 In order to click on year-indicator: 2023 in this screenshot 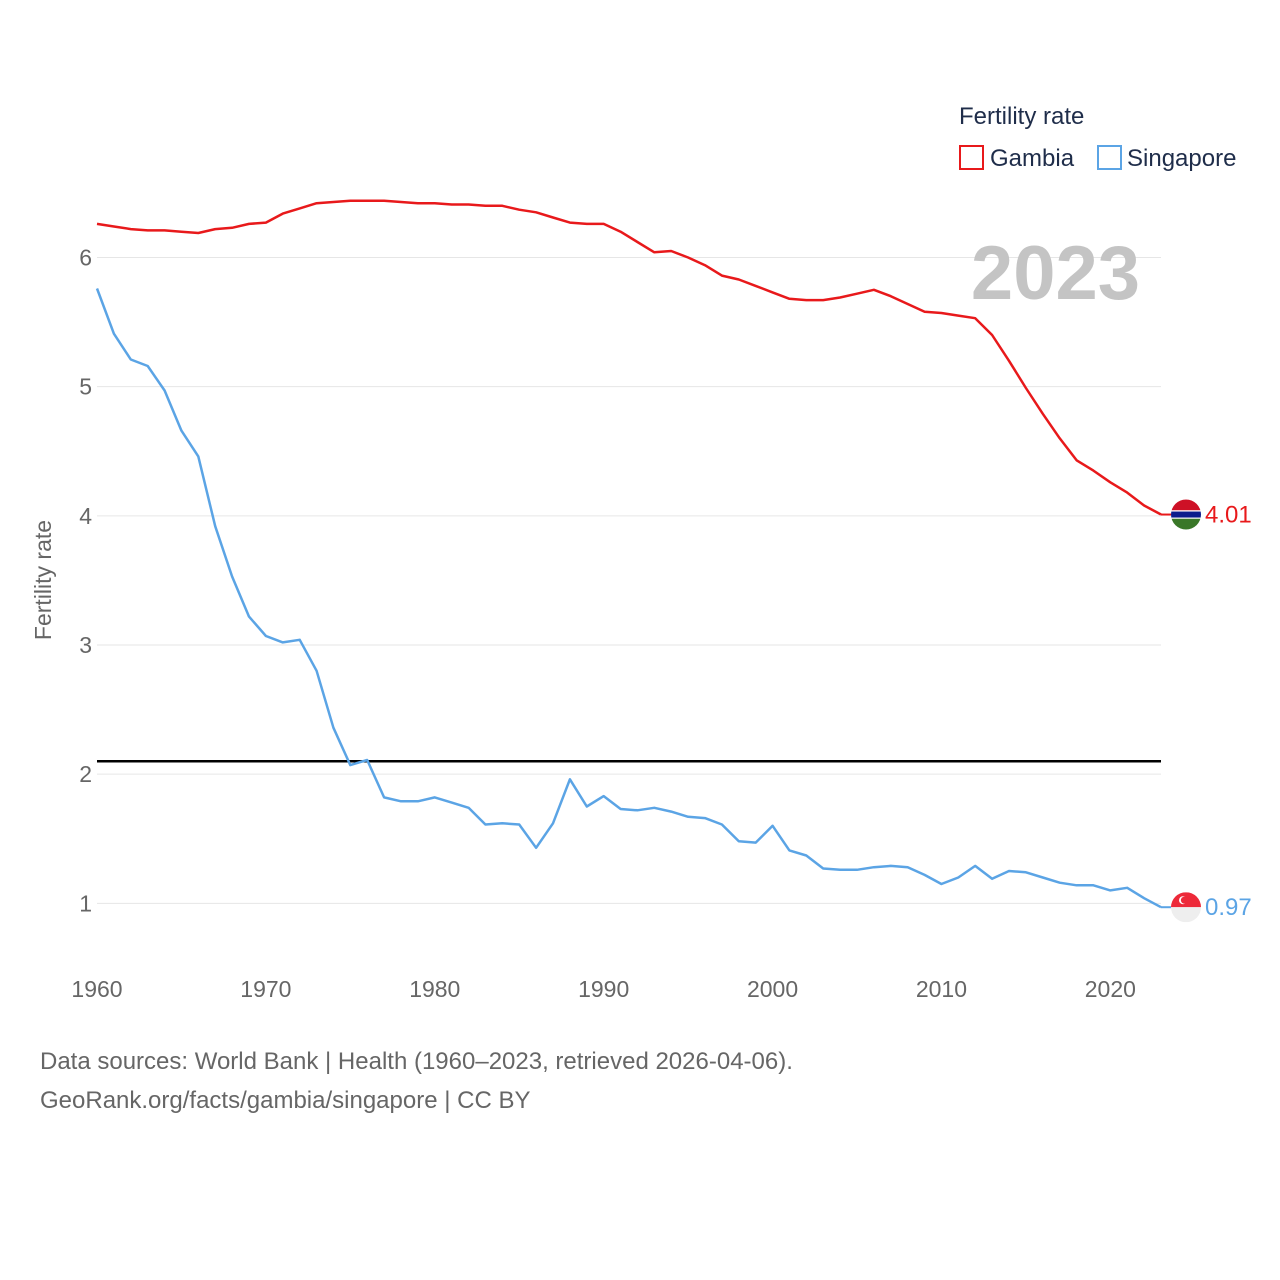, I will do `click(1055, 273)`.